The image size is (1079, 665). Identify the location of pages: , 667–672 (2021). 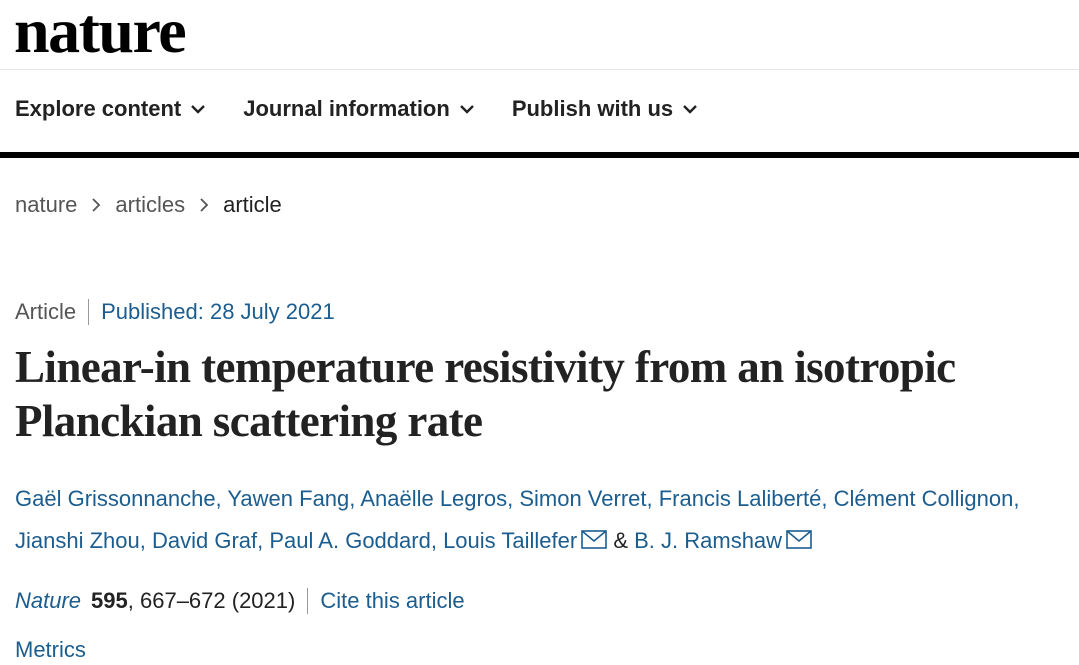
(218, 601).